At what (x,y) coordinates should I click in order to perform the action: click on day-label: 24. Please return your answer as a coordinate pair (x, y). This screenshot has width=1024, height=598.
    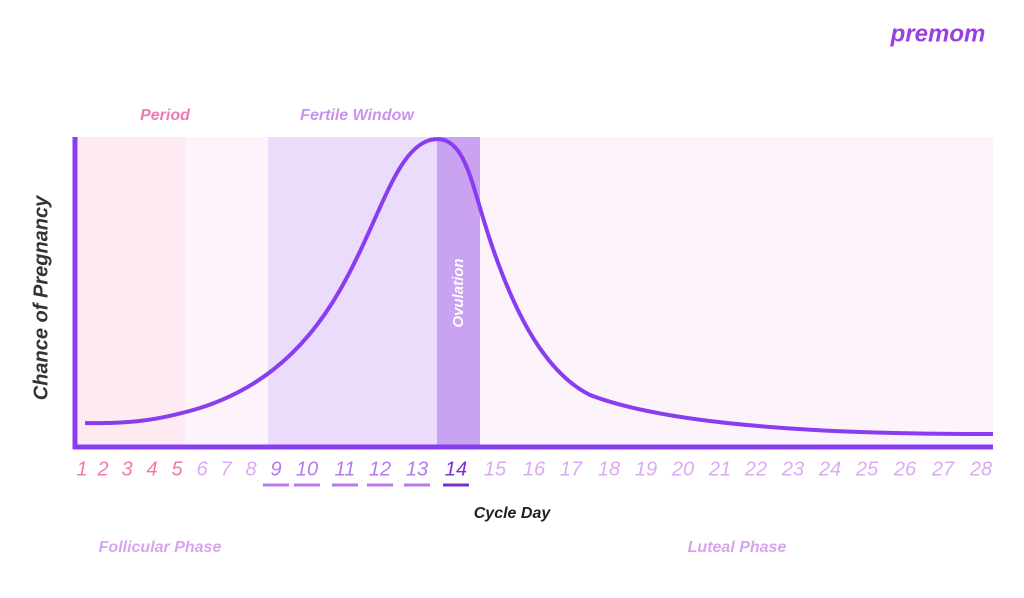
    Looking at the image, I should click on (829, 469).